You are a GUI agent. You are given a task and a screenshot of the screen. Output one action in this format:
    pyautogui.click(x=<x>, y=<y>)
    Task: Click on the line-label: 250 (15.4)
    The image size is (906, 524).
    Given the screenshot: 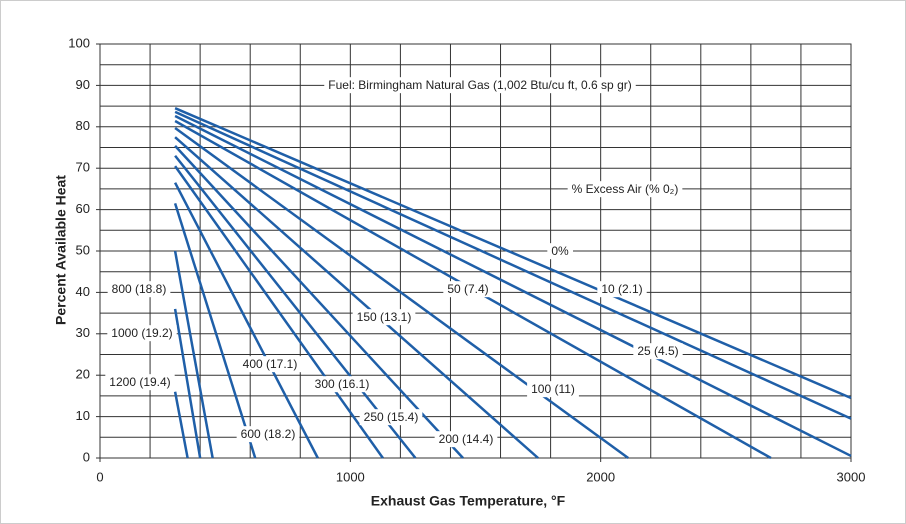 What is the action you would take?
    pyautogui.click(x=391, y=417)
    